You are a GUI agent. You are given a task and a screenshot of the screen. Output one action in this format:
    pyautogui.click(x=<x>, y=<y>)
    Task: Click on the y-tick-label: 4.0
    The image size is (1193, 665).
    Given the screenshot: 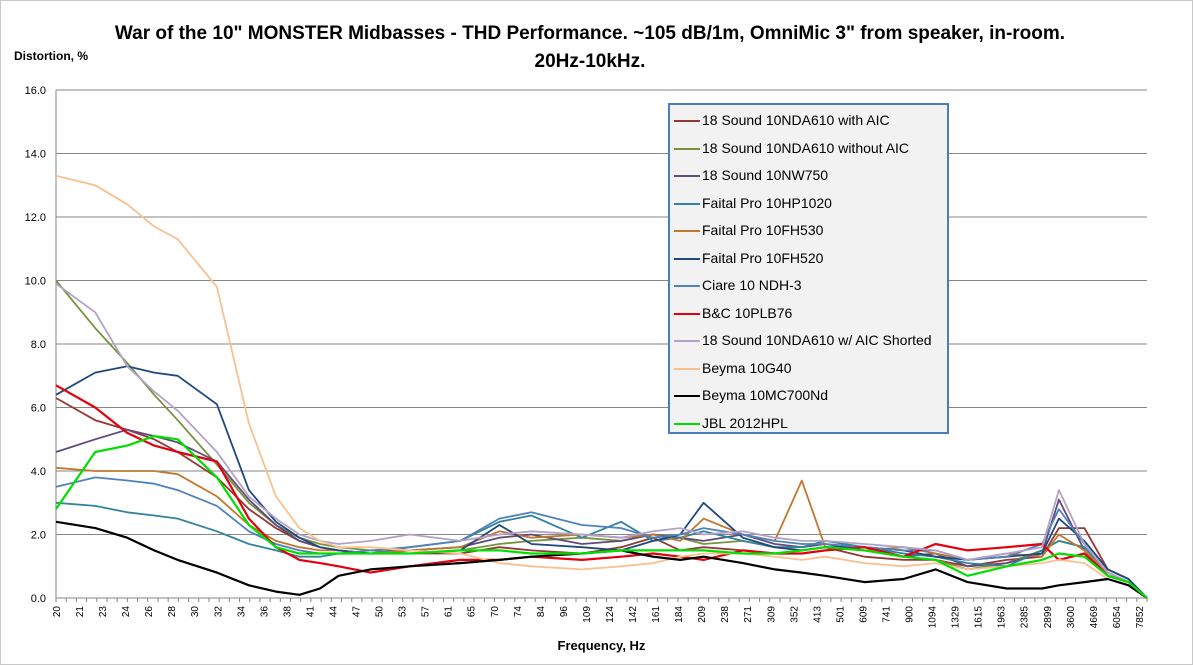 What is the action you would take?
    pyautogui.click(x=38, y=472)
    